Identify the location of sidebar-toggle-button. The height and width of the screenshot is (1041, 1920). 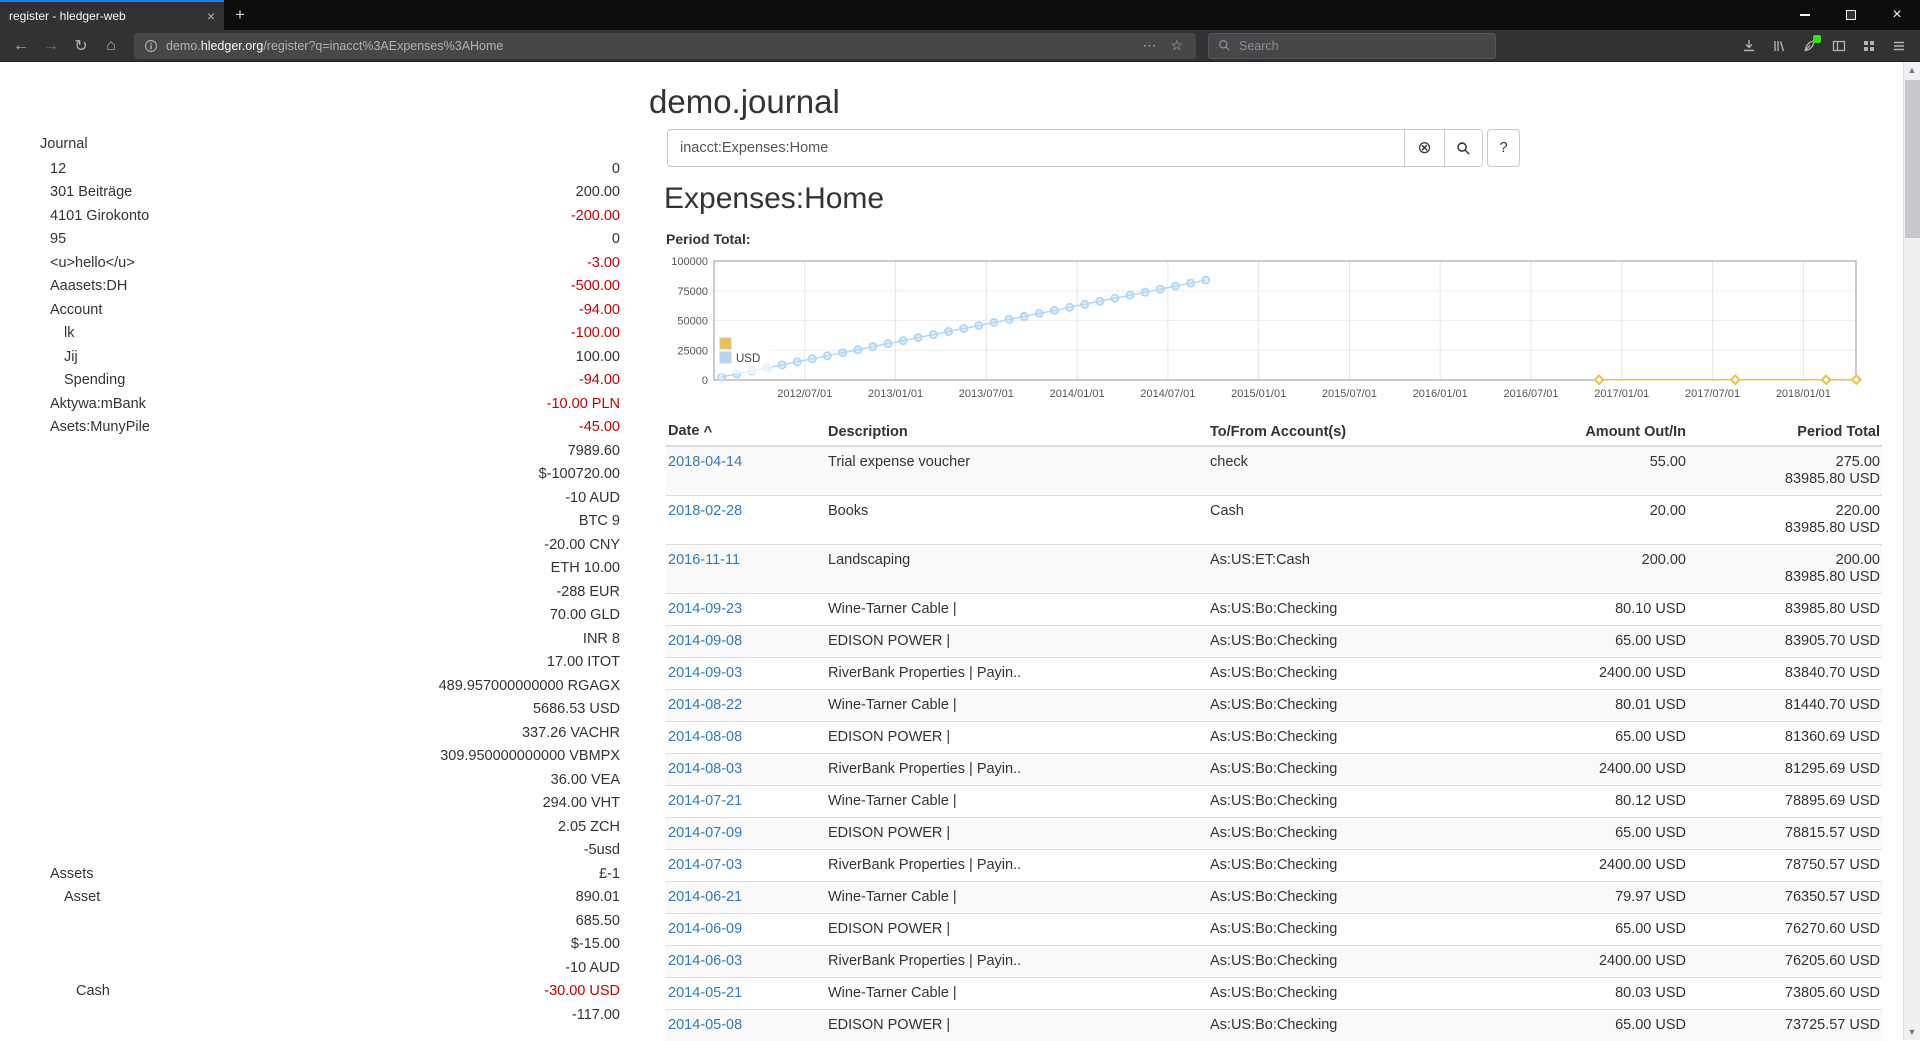
(1839, 46).